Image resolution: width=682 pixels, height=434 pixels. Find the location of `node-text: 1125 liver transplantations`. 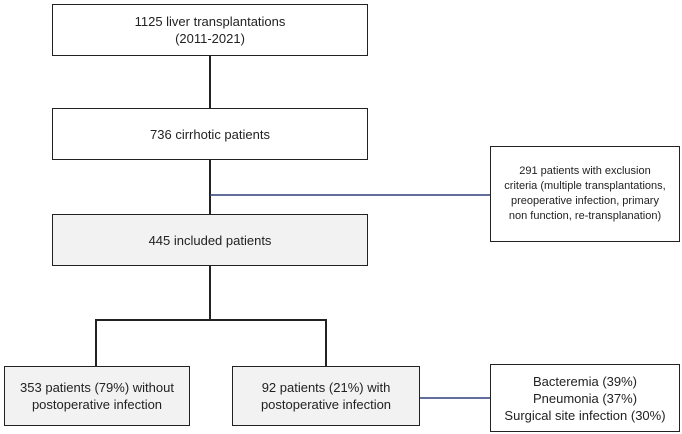

node-text: 1125 liver transplantations is located at coordinates (210, 21).